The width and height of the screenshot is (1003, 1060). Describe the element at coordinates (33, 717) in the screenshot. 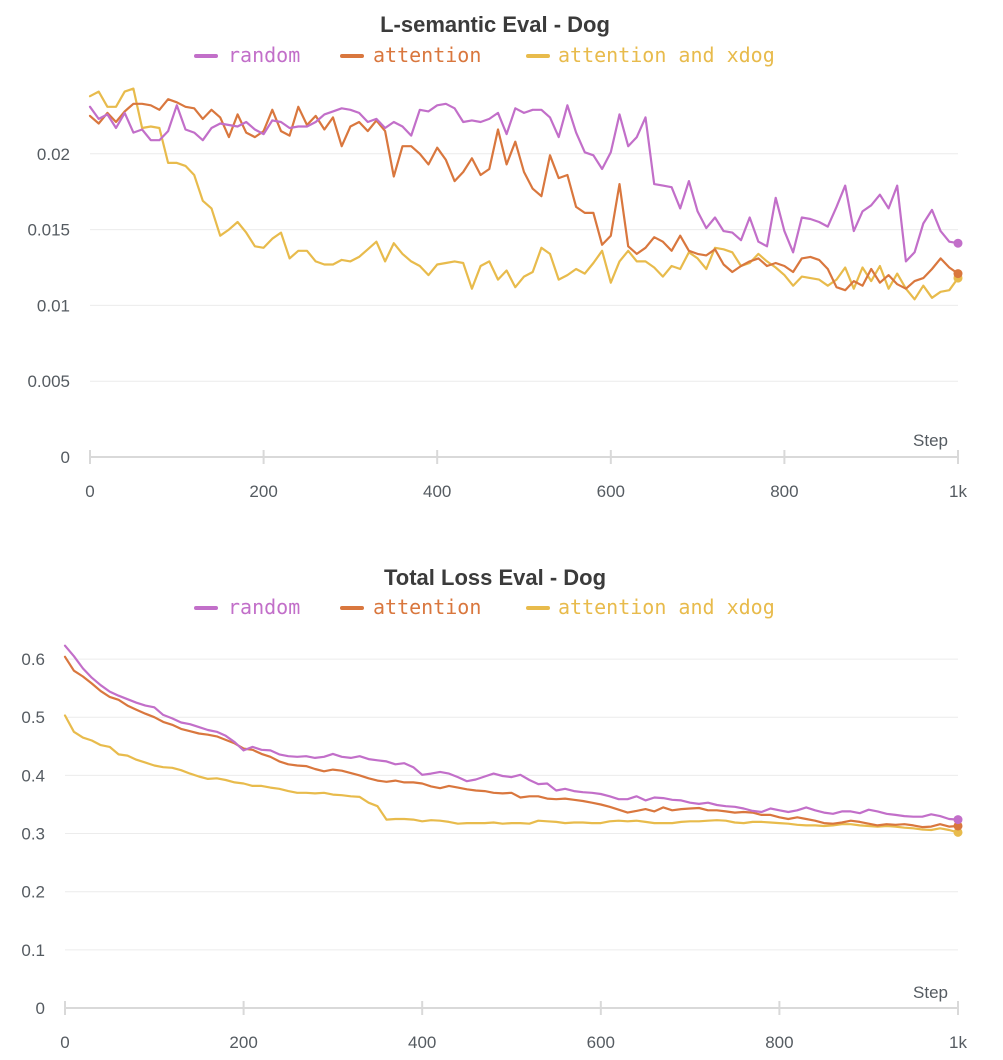

I see `y-tick-label: 0.5` at that location.